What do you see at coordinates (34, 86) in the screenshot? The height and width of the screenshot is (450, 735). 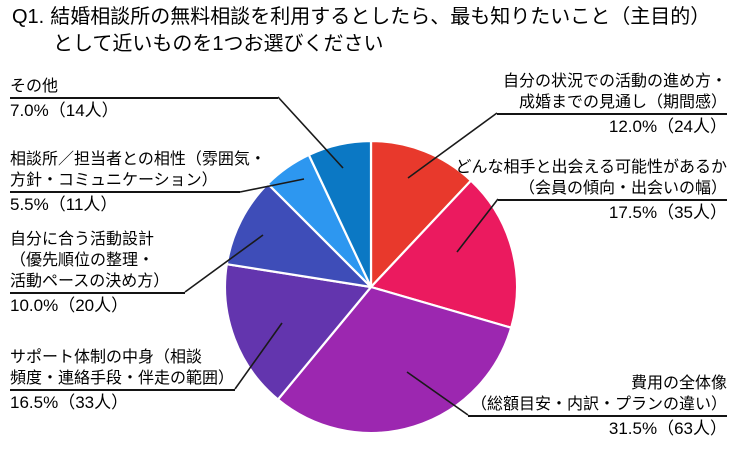 I see `callout-label: その他` at bounding box center [34, 86].